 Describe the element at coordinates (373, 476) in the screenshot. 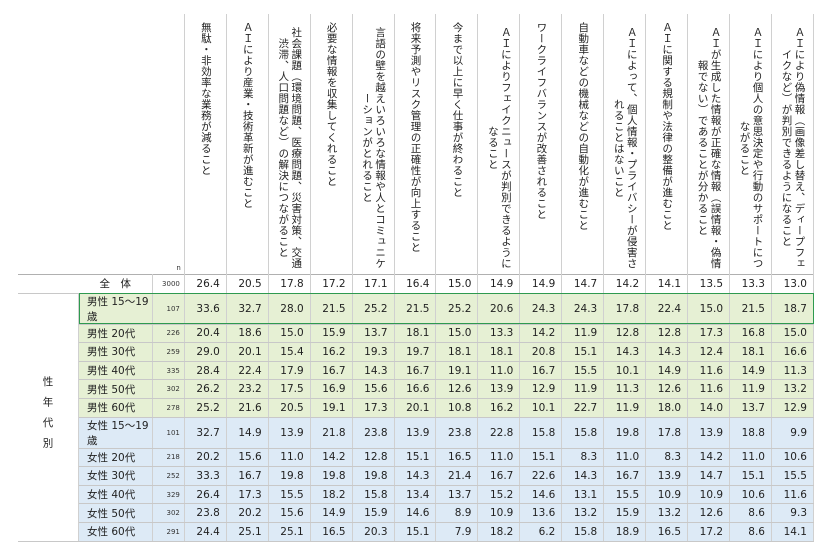

I see `value-cell: 19.8` at that location.